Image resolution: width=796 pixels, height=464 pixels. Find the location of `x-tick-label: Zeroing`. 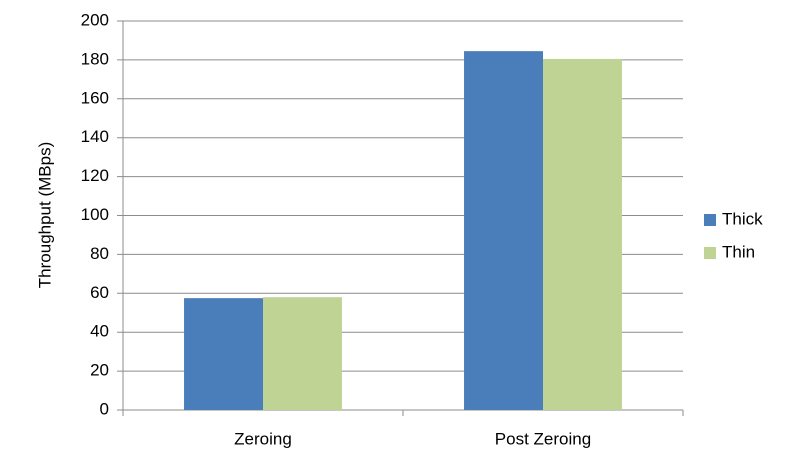

x-tick-label: Zeroing is located at coordinates (263, 438).